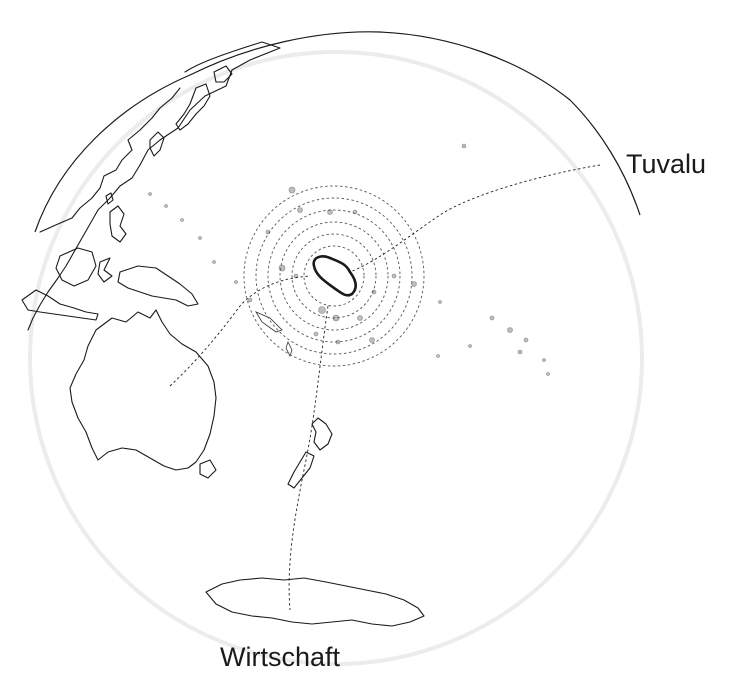 The height and width of the screenshot is (693, 731). Describe the element at coordinates (60, 305) in the screenshot. I see `sumatra-java-coastline` at that location.